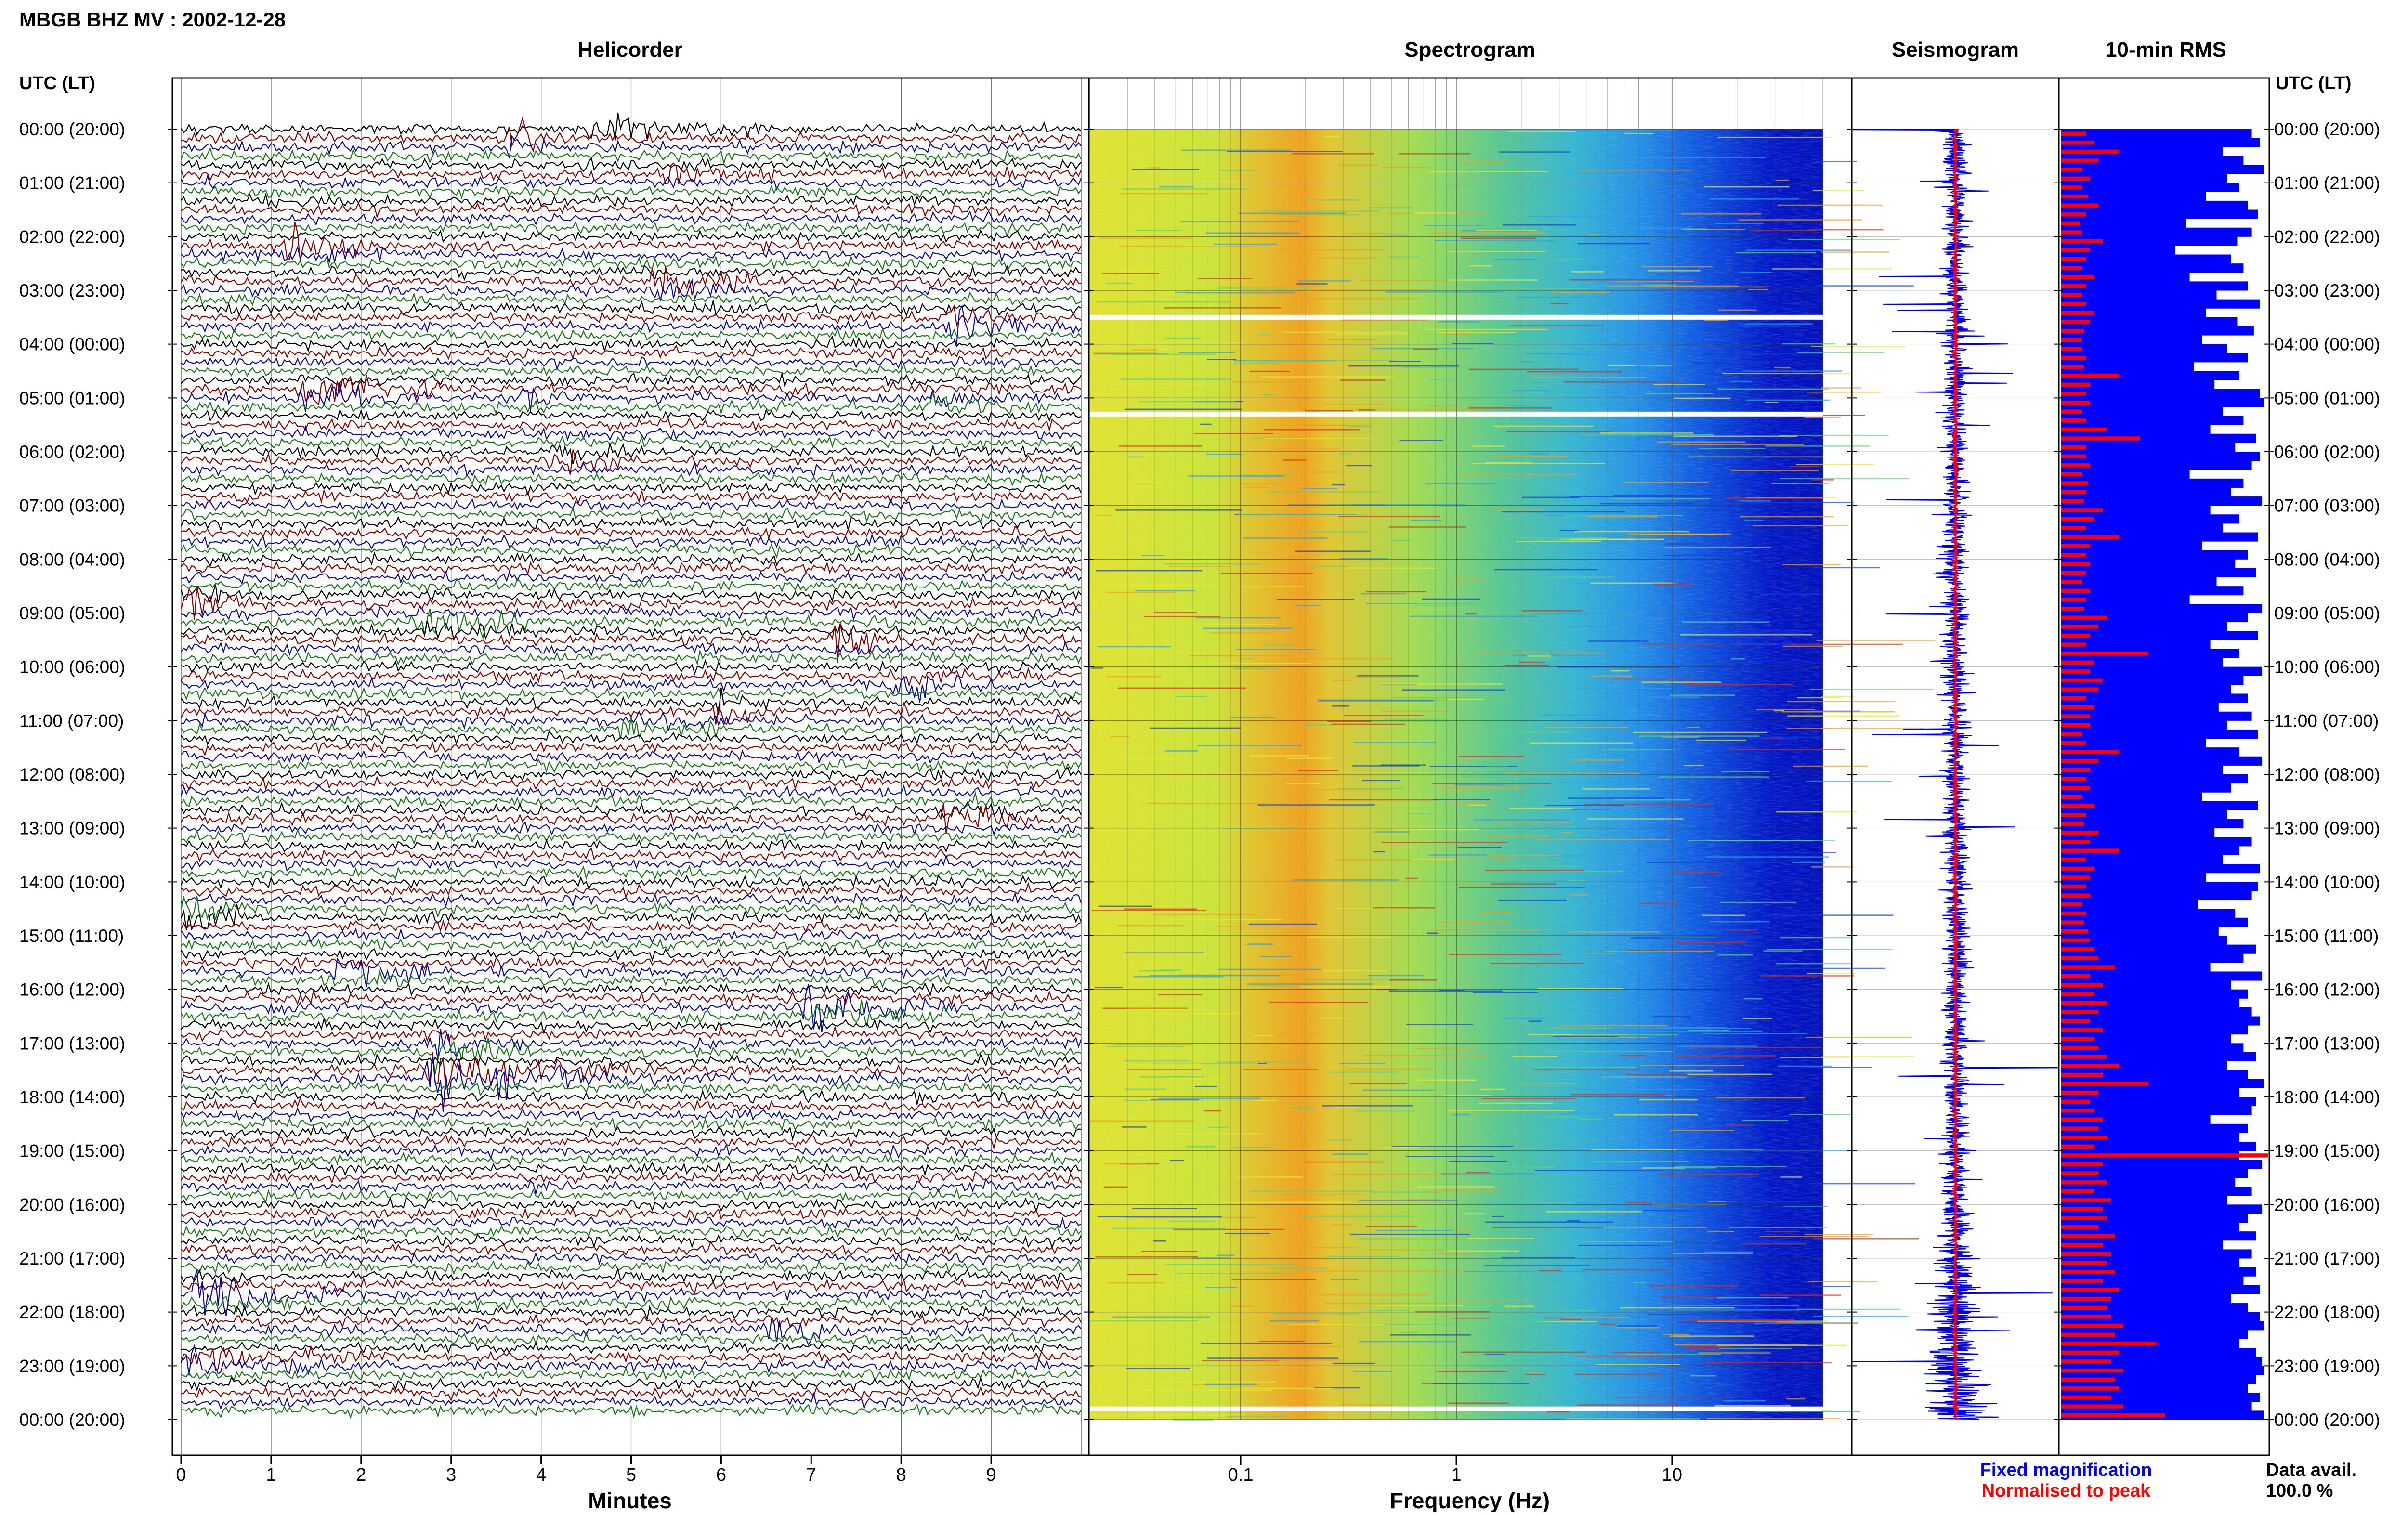 The height and width of the screenshot is (1514, 2408). What do you see at coordinates (1955, 774) in the screenshot?
I see `seismogram-normalised-trace` at bounding box center [1955, 774].